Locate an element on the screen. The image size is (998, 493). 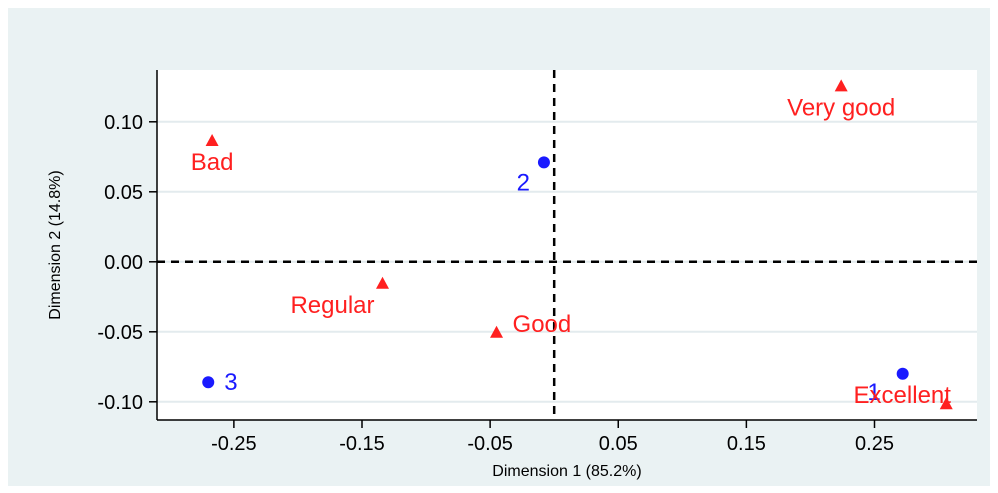
point-label: Regular is located at coordinates (332, 305).